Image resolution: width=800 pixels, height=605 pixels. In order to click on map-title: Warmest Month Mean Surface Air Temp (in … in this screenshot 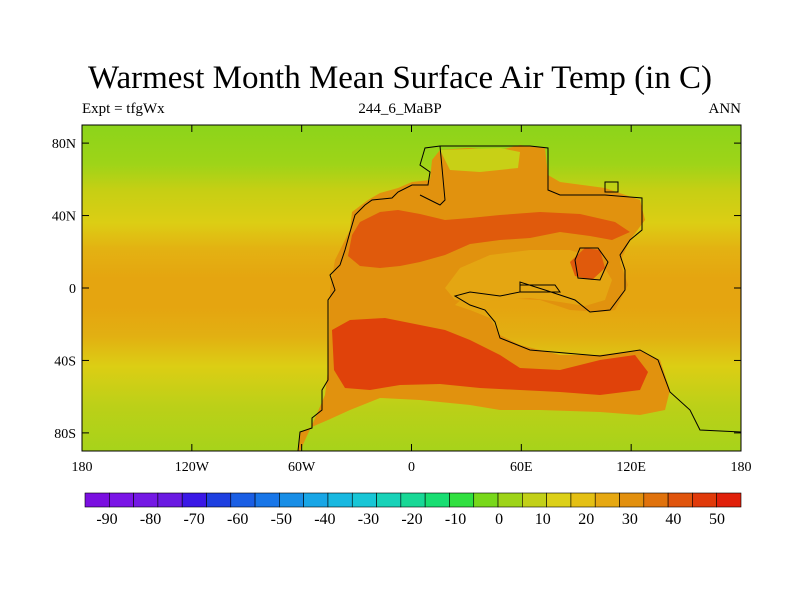, I will do `click(400, 78)`.